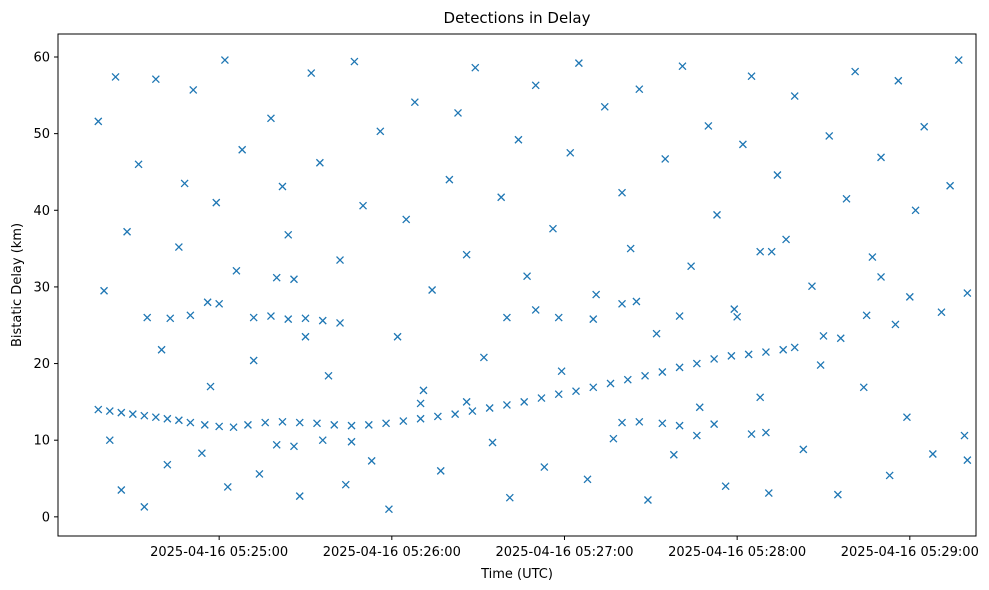 The height and width of the screenshot is (590, 989). I want to click on y-tick-label: 20, so click(41, 364).